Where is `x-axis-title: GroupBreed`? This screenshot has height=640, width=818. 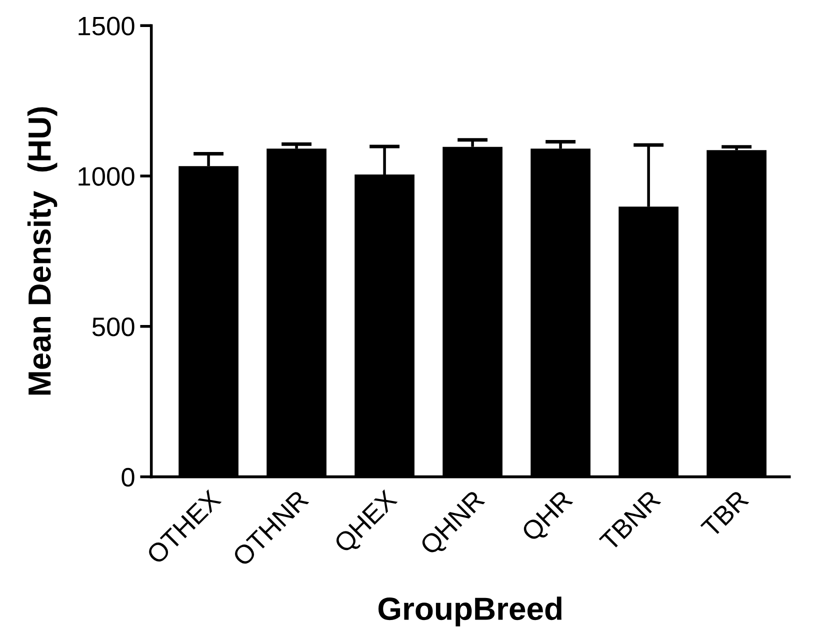
x-axis-title: GroupBreed is located at coordinates (470, 611).